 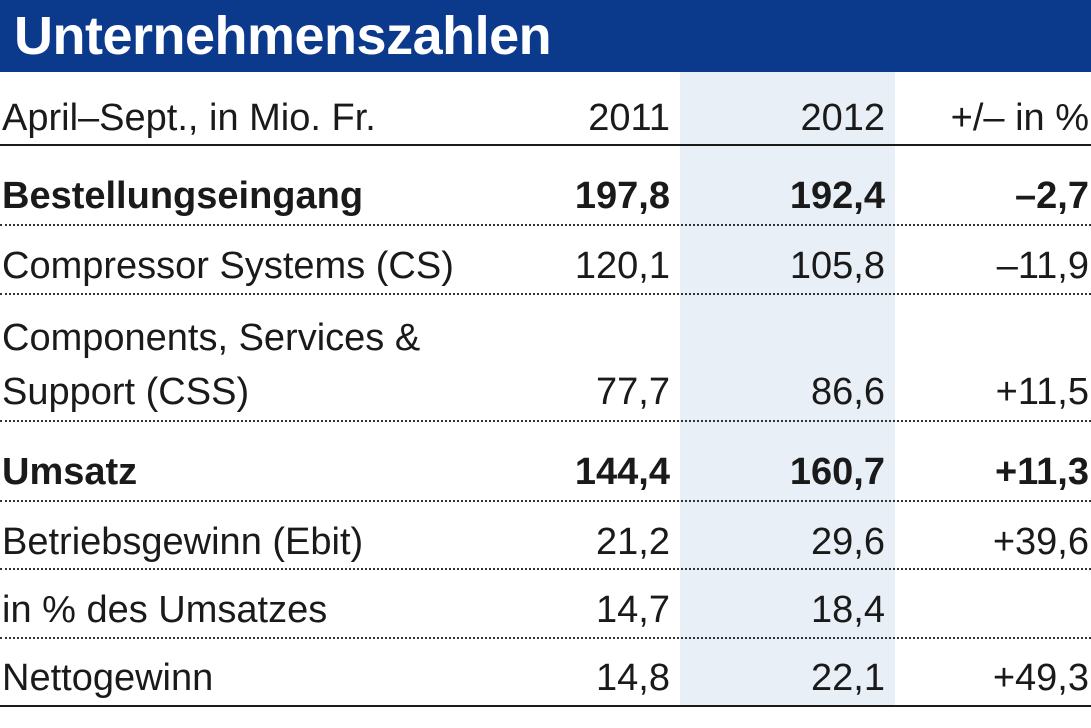 What do you see at coordinates (108, 678) in the screenshot?
I see `row-label: Nettogewinn` at bounding box center [108, 678].